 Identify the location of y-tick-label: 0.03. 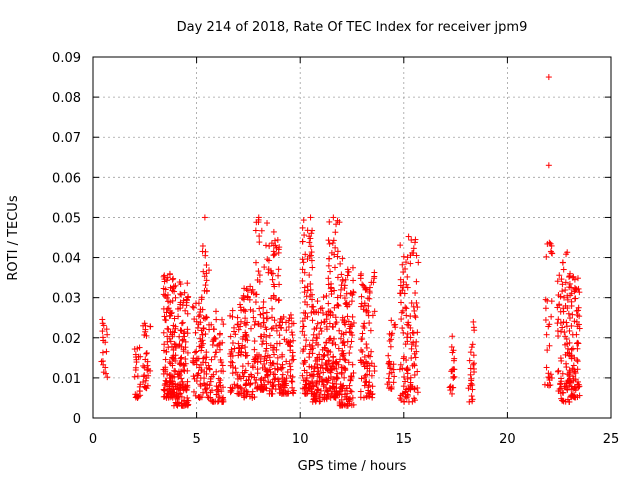
(66, 299).